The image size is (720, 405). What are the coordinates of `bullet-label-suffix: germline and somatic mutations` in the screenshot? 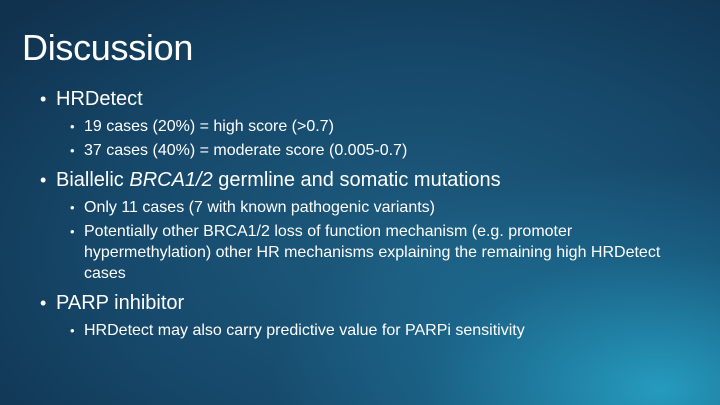 It's located at (356, 180).